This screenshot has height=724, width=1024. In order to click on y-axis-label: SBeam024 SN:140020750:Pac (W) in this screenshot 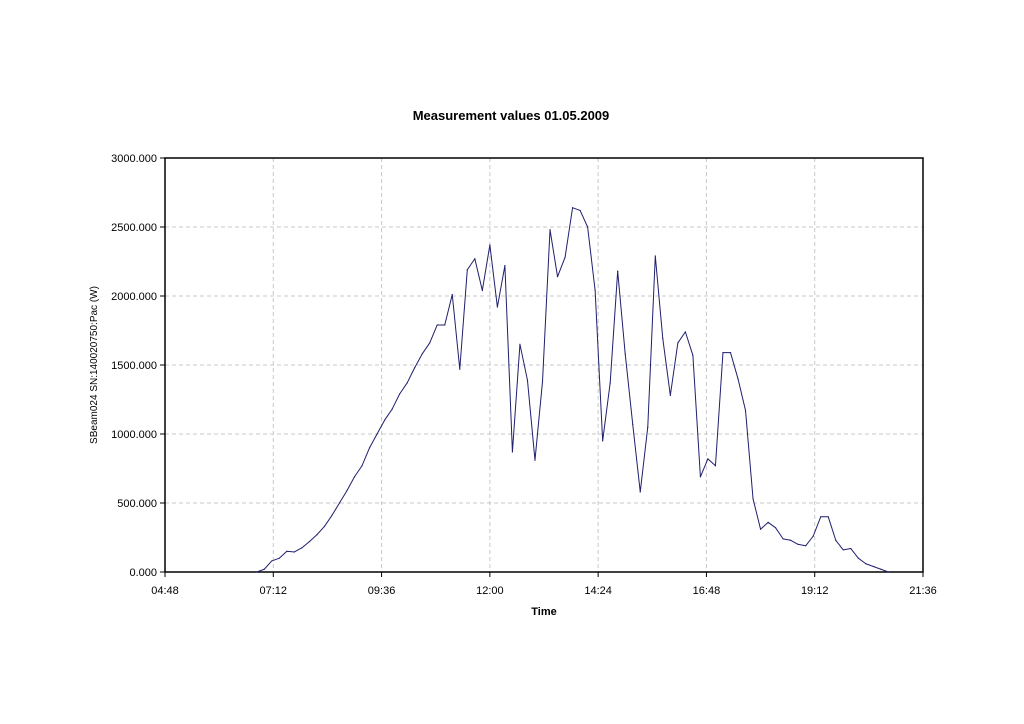, I will do `click(94, 365)`.